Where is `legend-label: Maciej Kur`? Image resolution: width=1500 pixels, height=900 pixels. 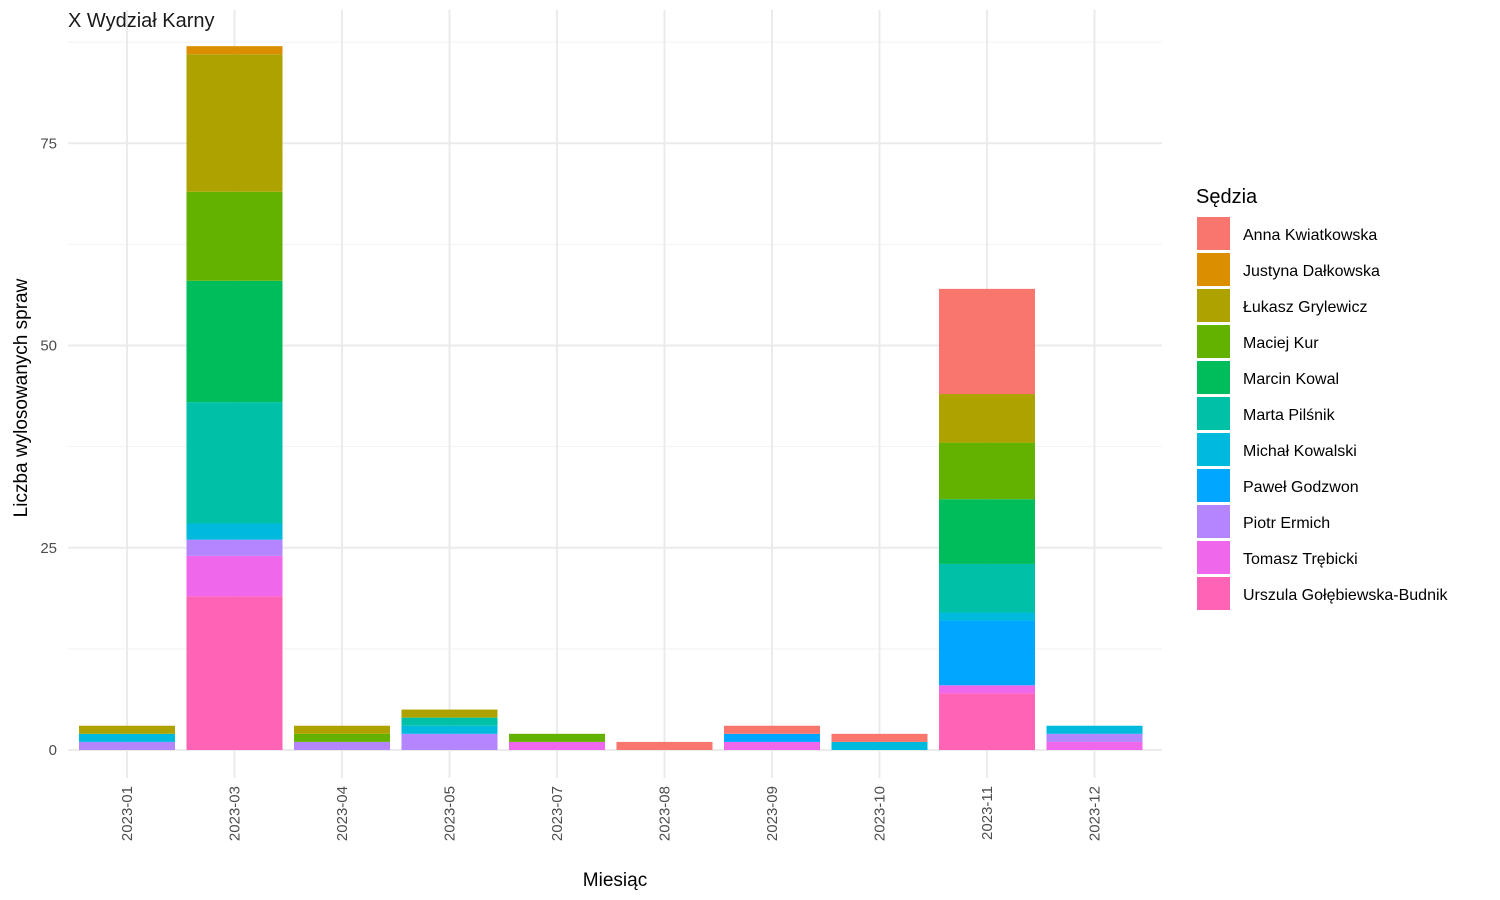 legend-label: Maciej Kur is located at coordinates (1281, 343).